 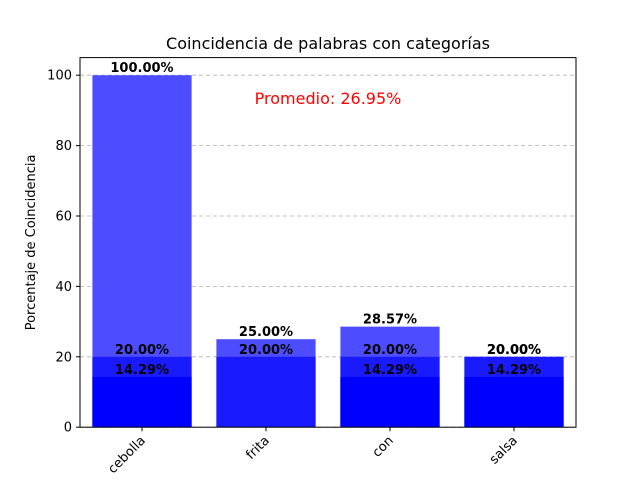 I want to click on y-tick-label: 0, so click(x=68, y=428).